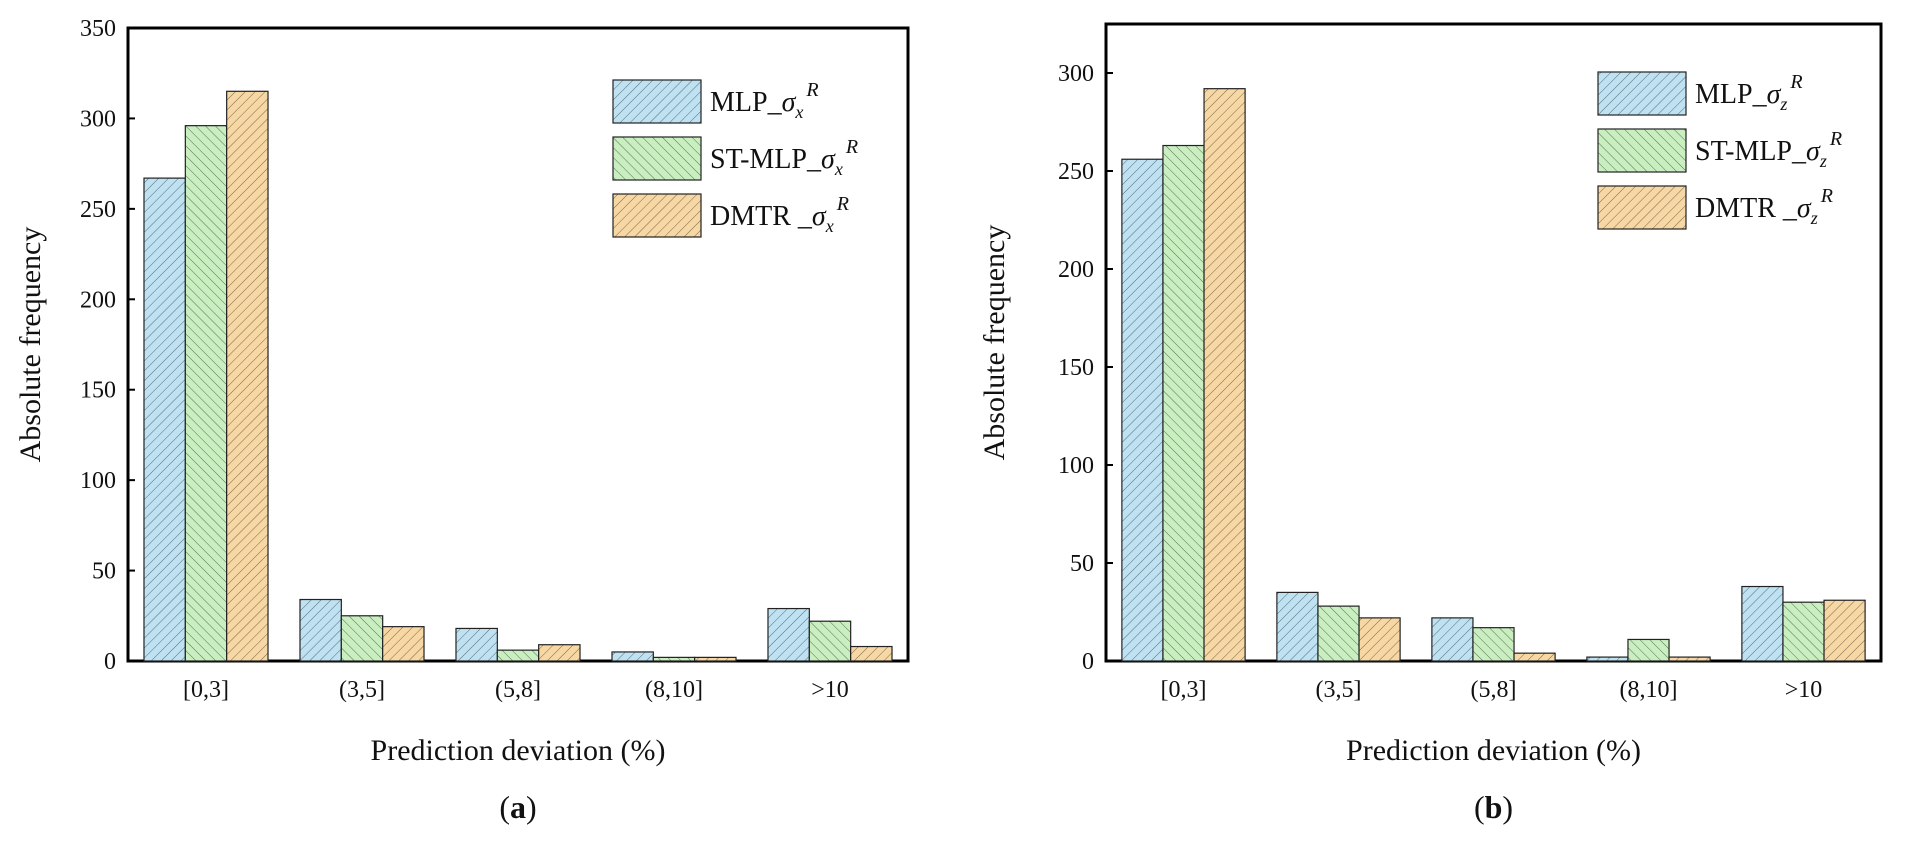 The width and height of the screenshot is (1905, 841). Describe the element at coordinates (1768, 149) in the screenshot. I see `legend-label-st-mlp: ST-MLP_σzR` at that location.